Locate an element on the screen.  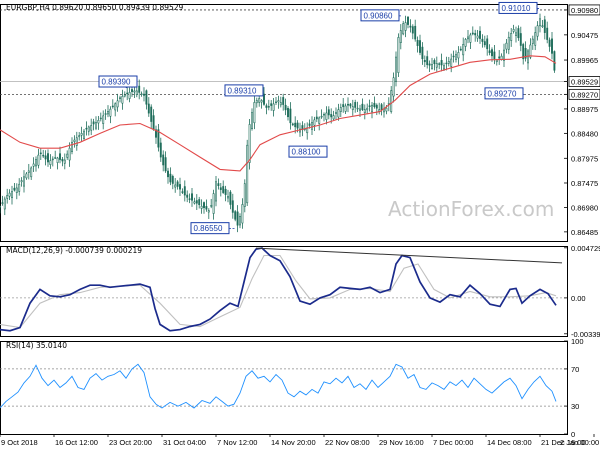
callout-label-4: 0.90860 is located at coordinates (378, 15).